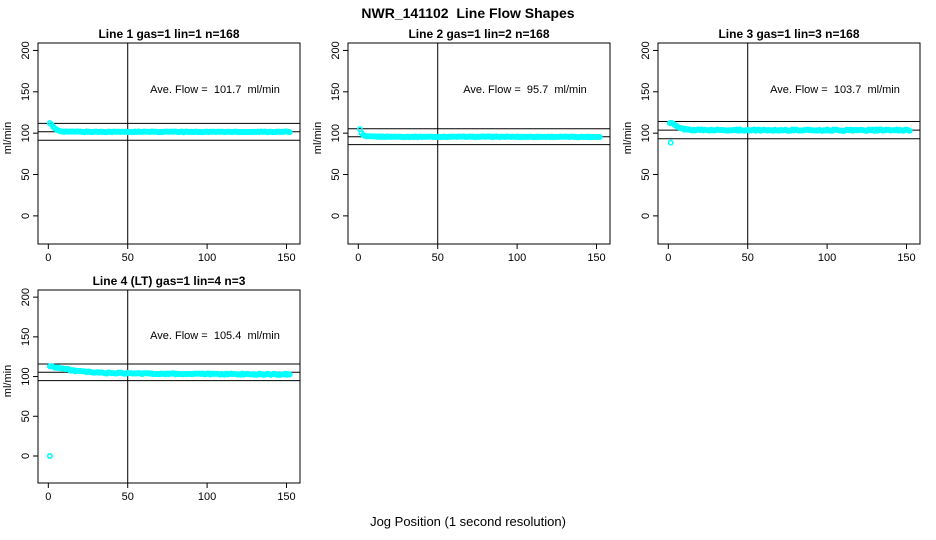 Image resolution: width=936 pixels, height=540 pixels. I want to click on plot-area-line-4: 0 50 100 150 0 50 100 150 200, so click(160, 395).